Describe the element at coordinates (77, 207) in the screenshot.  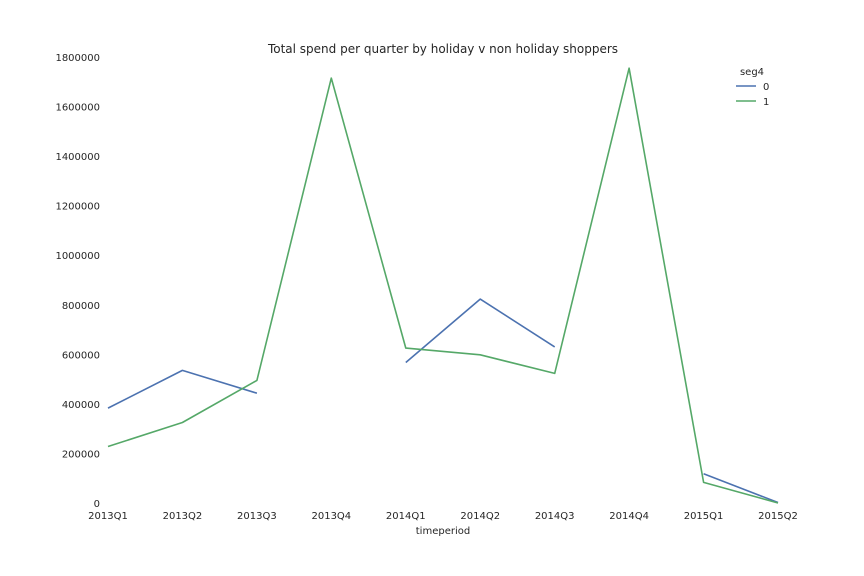
I see `y-tick-label: 1200000` at that location.